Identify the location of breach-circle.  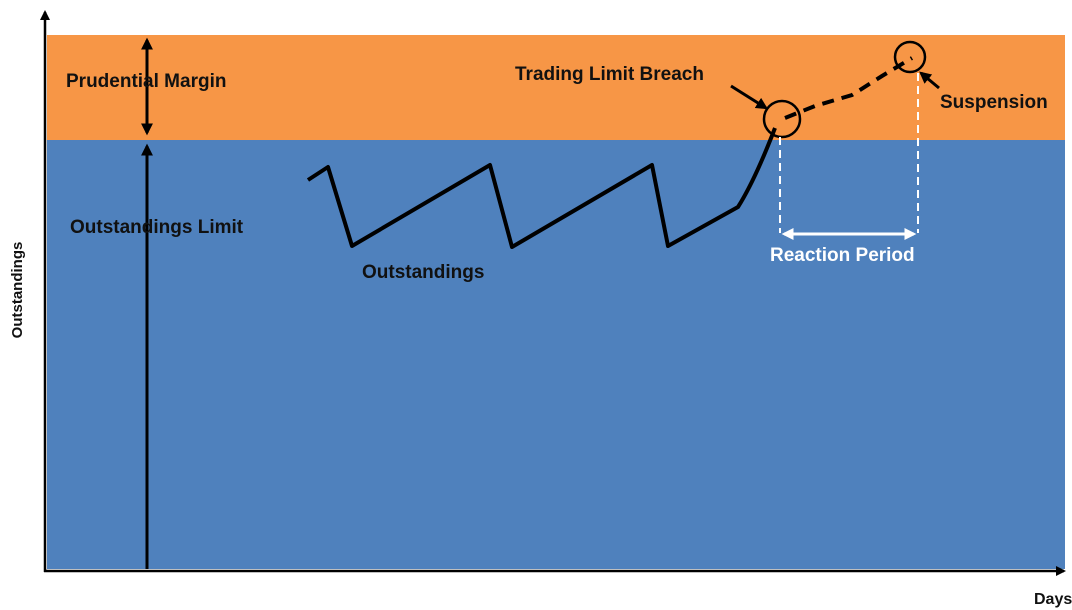
(782, 119).